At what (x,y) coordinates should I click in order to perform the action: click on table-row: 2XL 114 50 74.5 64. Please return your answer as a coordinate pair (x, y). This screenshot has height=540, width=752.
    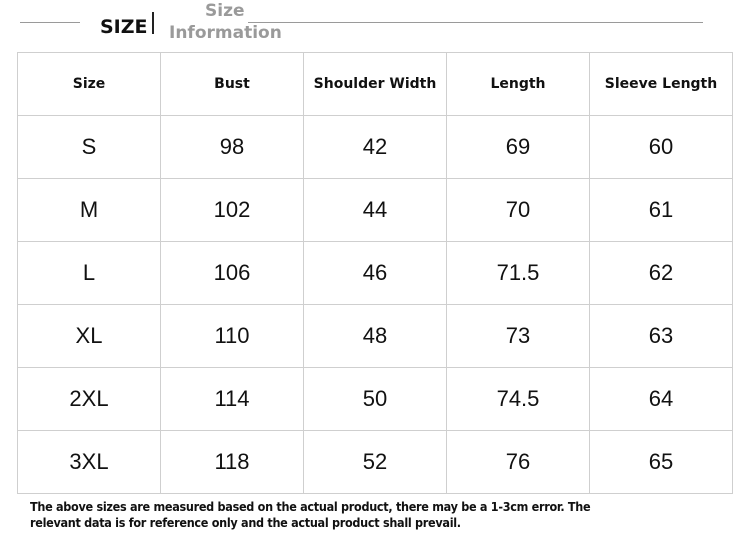
    Looking at the image, I should click on (375, 399).